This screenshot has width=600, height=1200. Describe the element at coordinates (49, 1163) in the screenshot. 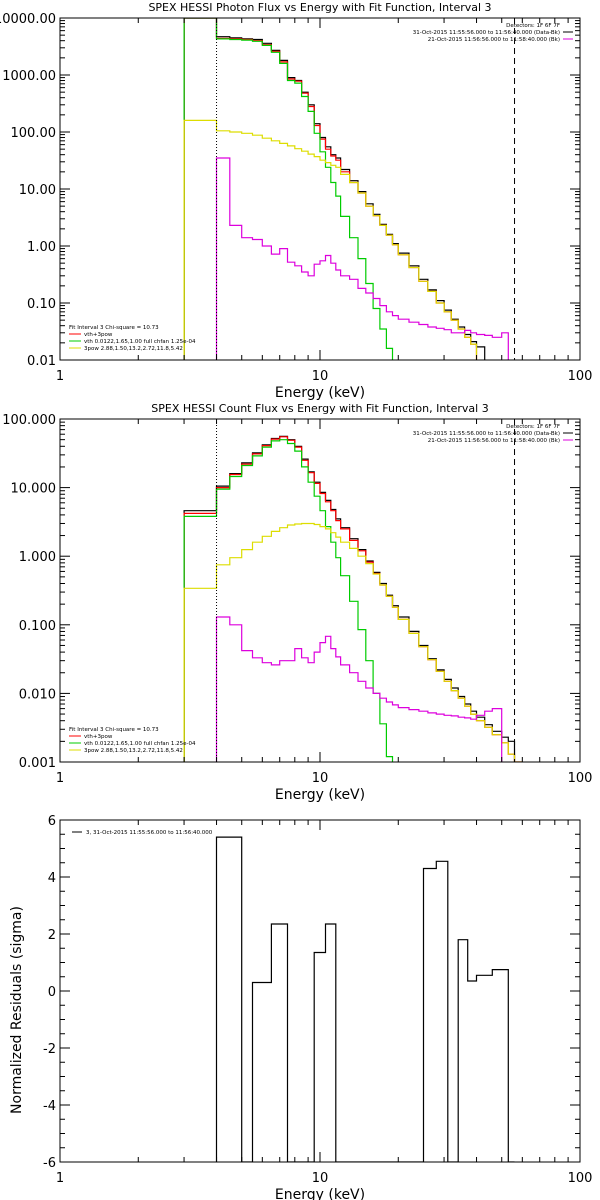

I see `y-tick-label: -6` at that location.